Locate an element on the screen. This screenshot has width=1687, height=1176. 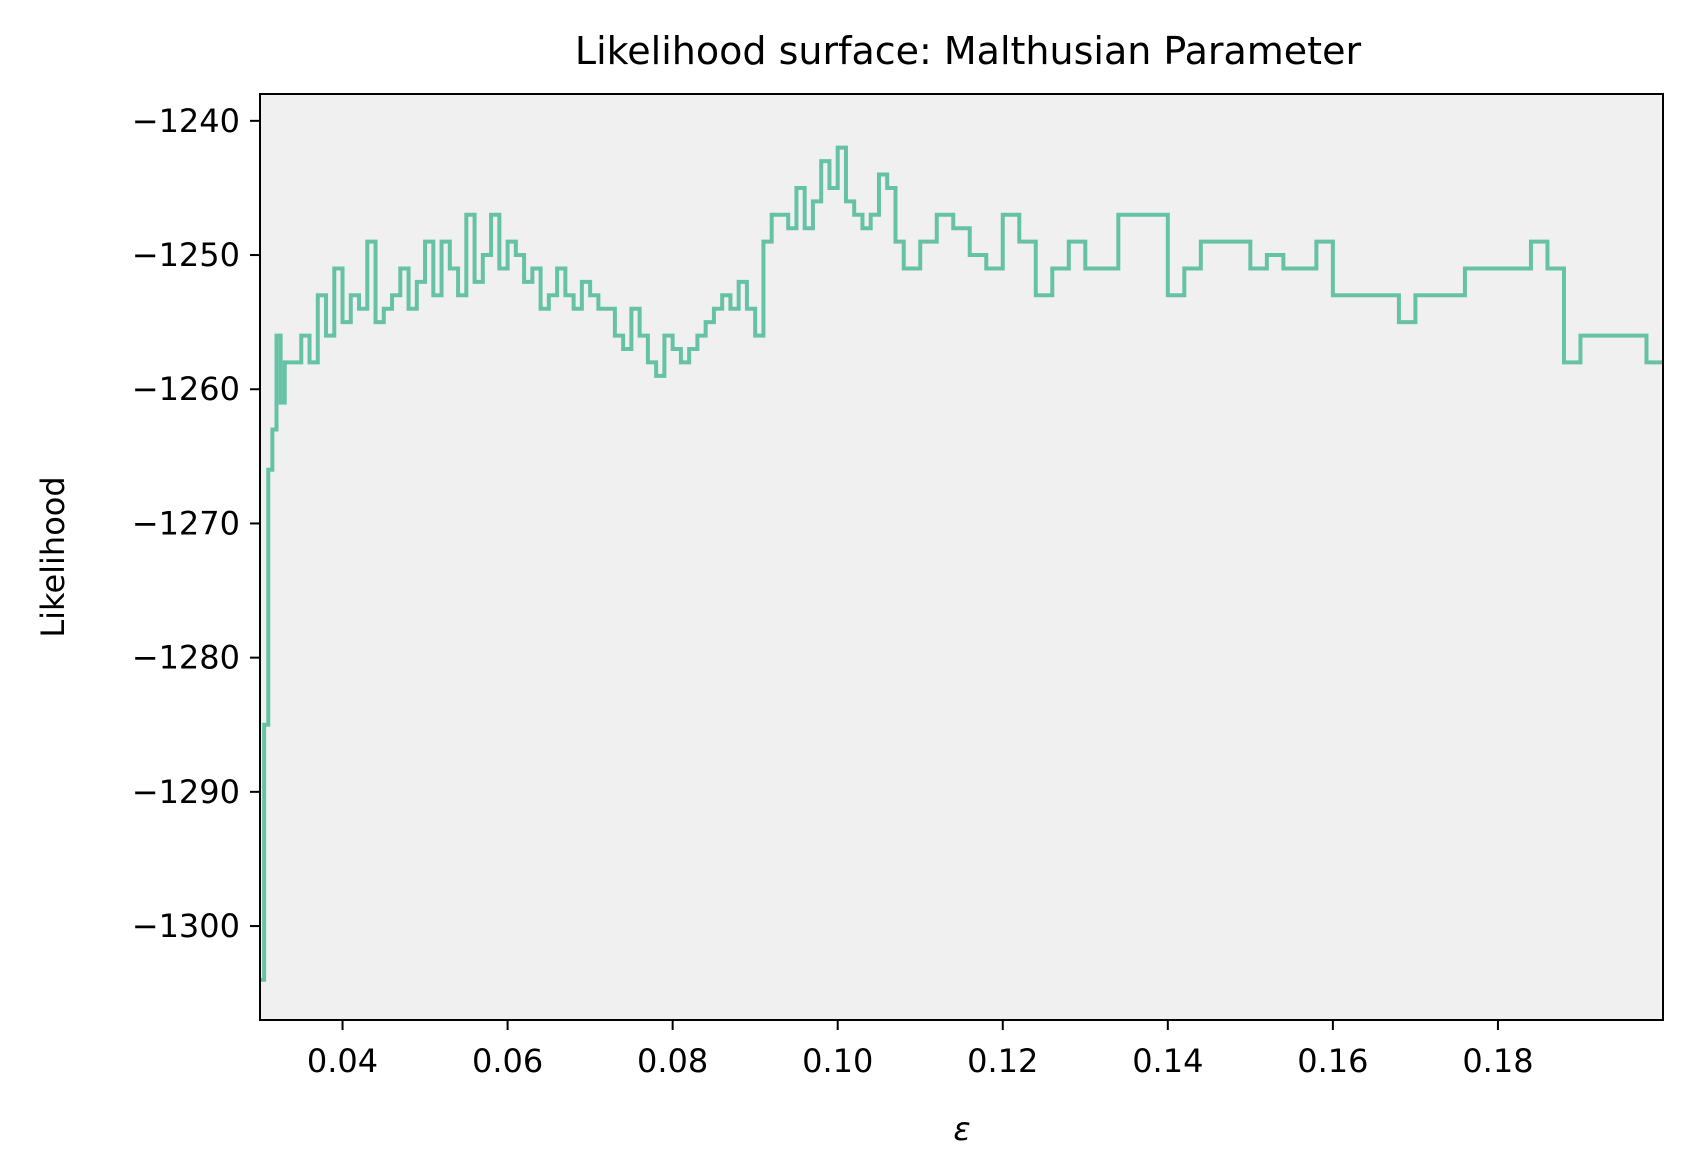
x-tick-label: 0.04 is located at coordinates (342, 1061).